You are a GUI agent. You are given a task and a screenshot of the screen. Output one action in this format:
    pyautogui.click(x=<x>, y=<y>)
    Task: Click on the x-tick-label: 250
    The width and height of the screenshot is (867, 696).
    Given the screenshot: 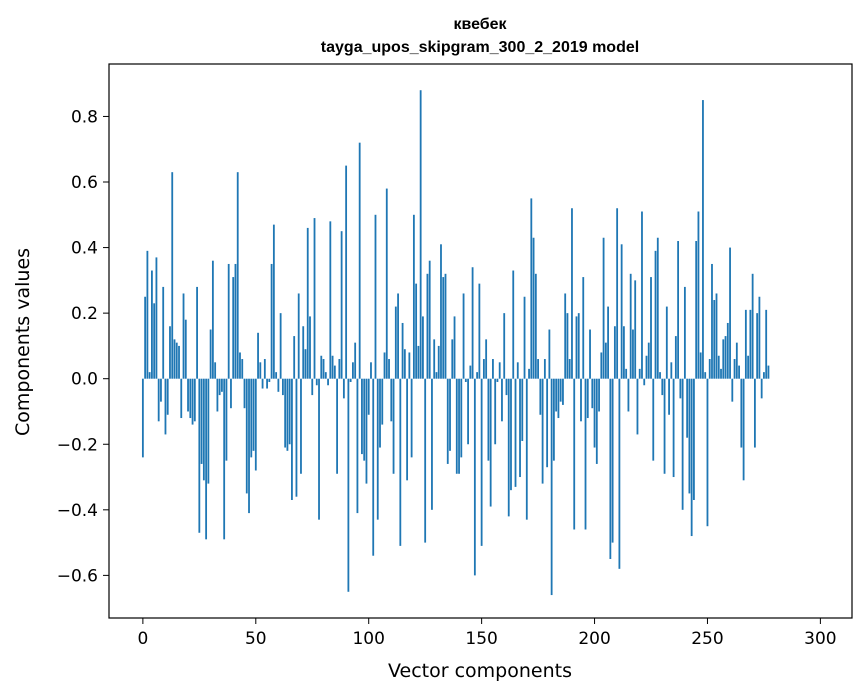 What is the action you would take?
    pyautogui.click(x=707, y=639)
    